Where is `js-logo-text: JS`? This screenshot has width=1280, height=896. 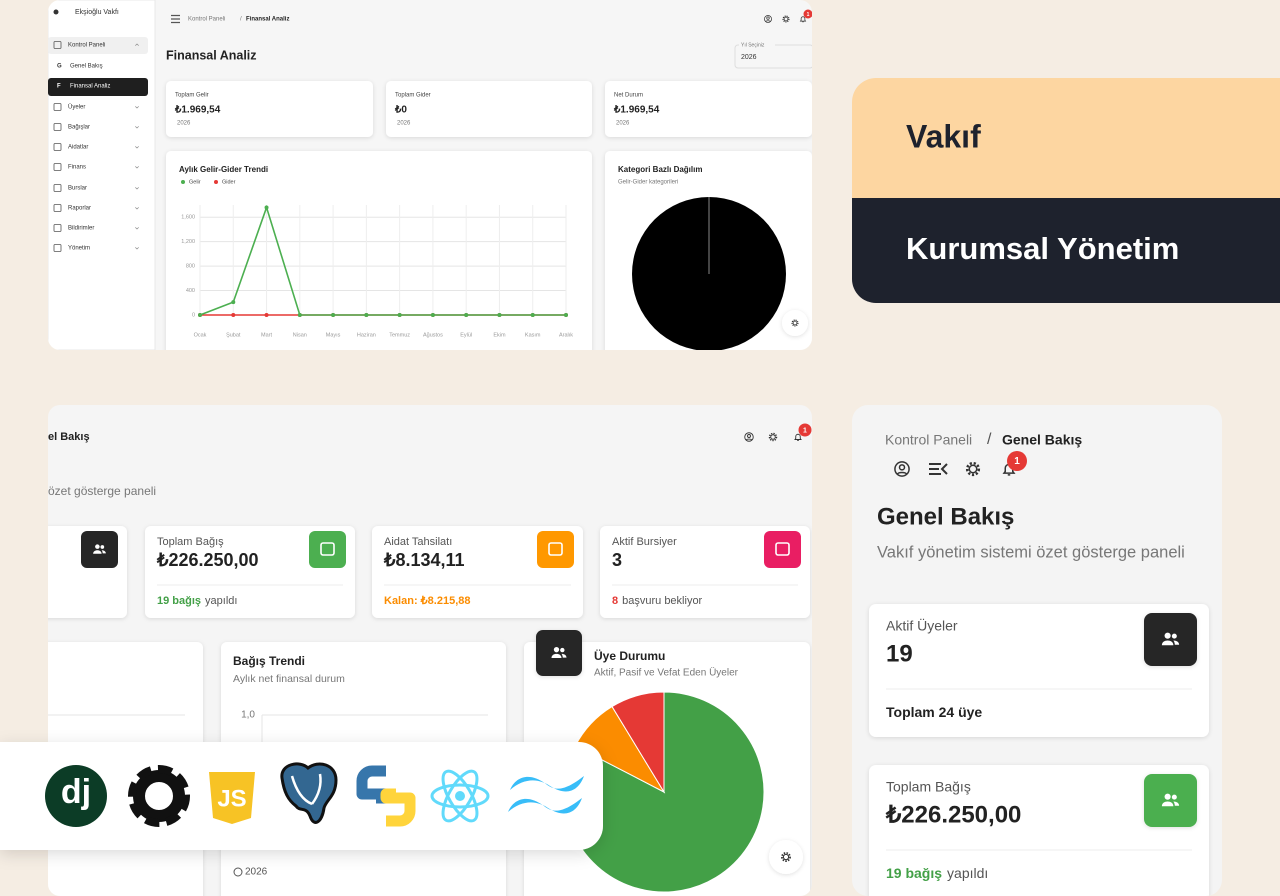 js-logo-text: JS is located at coordinates (231, 798).